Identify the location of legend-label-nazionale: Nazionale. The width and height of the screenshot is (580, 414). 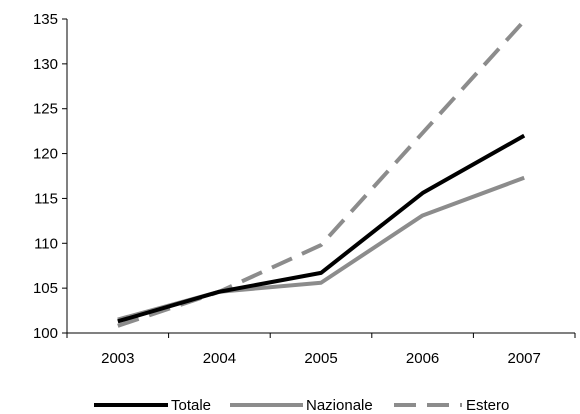
(339, 405).